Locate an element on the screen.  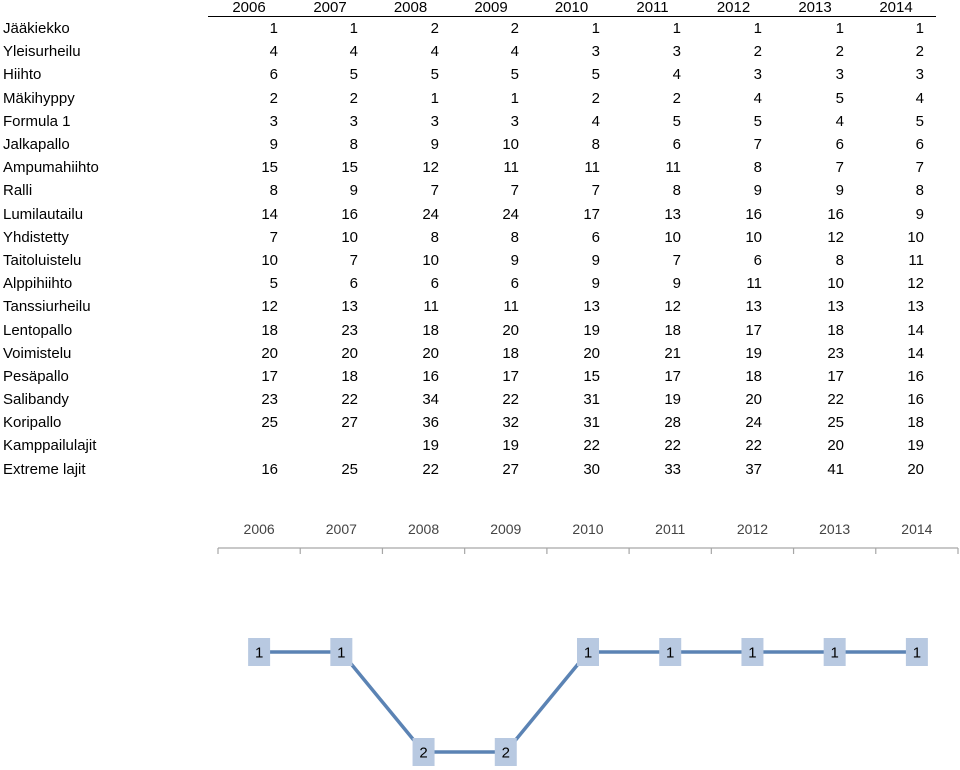
column-header: 2011 is located at coordinates (652, 8).